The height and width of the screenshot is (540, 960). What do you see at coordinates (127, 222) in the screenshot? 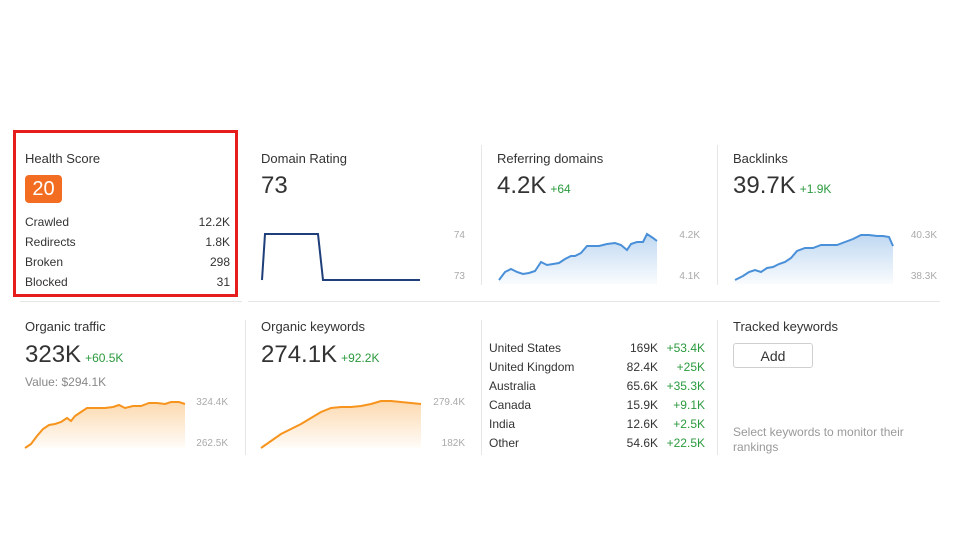
I see `health-row-crawled: Crawled 12.2K` at bounding box center [127, 222].